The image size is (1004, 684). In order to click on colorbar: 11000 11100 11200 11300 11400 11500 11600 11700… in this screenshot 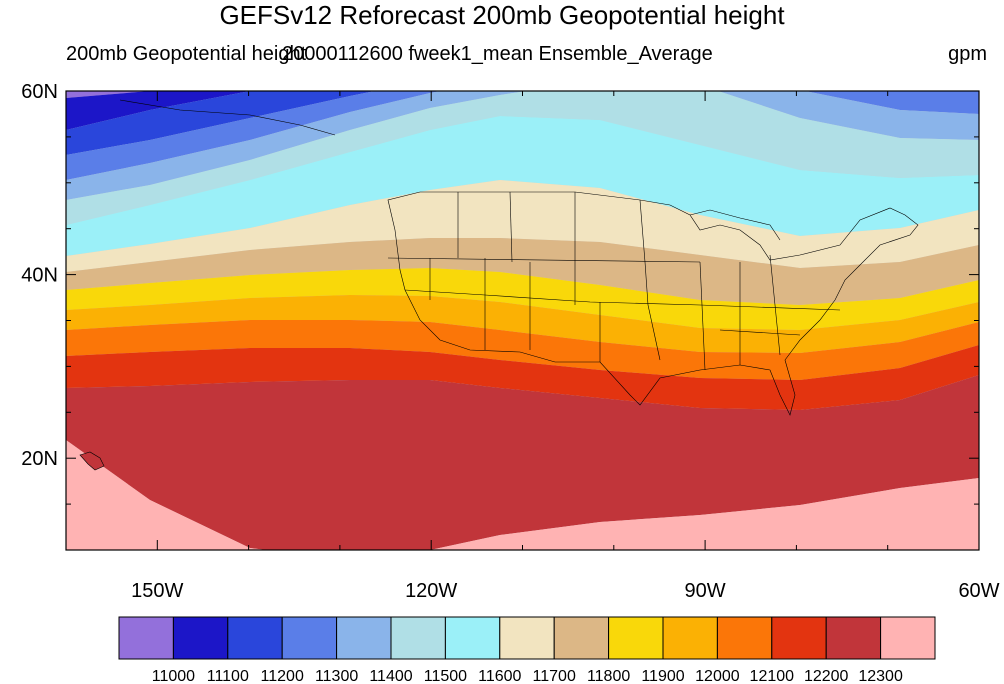, I will do `click(527, 650)`.